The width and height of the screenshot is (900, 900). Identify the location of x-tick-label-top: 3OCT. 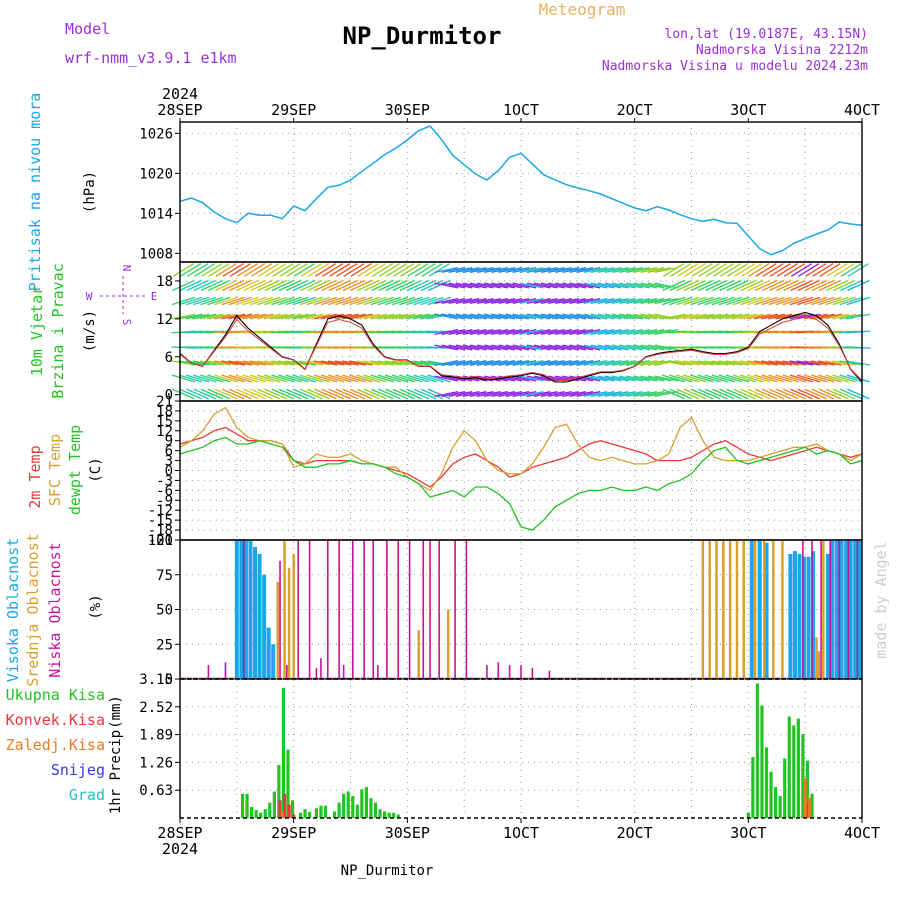
(748, 110).